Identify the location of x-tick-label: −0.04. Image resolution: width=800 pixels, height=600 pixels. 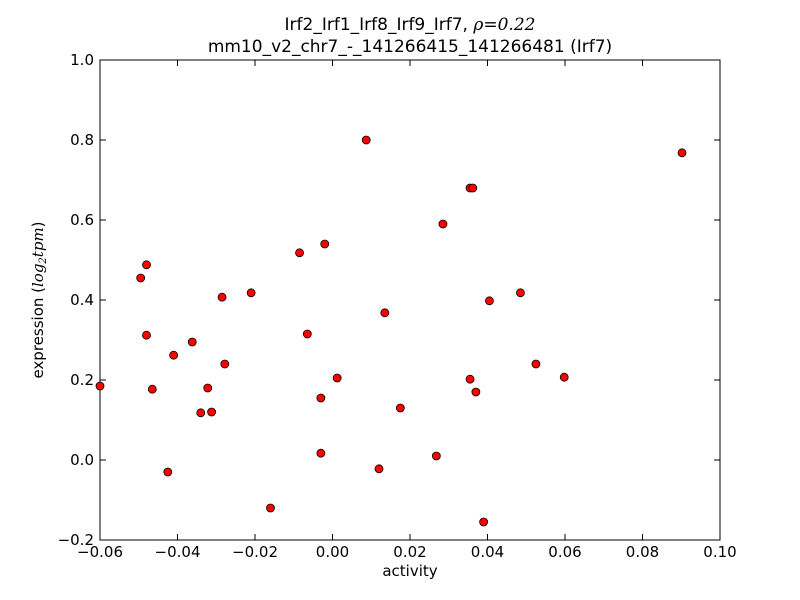
(178, 552).